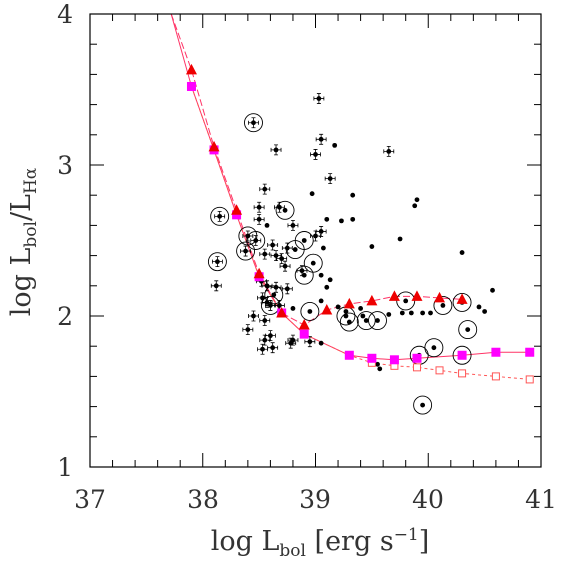 This screenshot has height=562, width=565. Describe the element at coordinates (65, 165) in the screenshot. I see `y-tick-label: 3` at that location.